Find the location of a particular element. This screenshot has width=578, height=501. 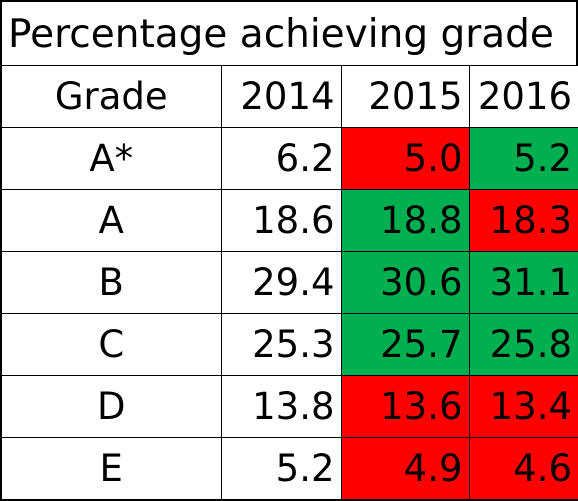

header-row: Grade 2014 2015 2016 is located at coordinates (289, 96).